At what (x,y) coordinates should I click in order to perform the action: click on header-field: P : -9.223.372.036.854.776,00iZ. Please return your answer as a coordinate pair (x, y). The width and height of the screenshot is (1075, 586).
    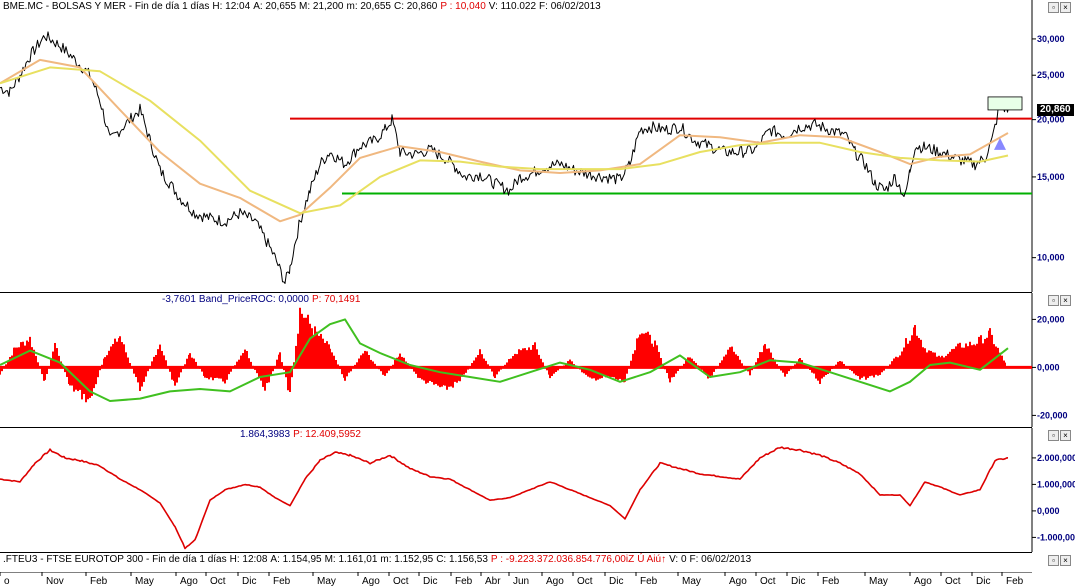
    Looking at the image, I should click on (562, 559).